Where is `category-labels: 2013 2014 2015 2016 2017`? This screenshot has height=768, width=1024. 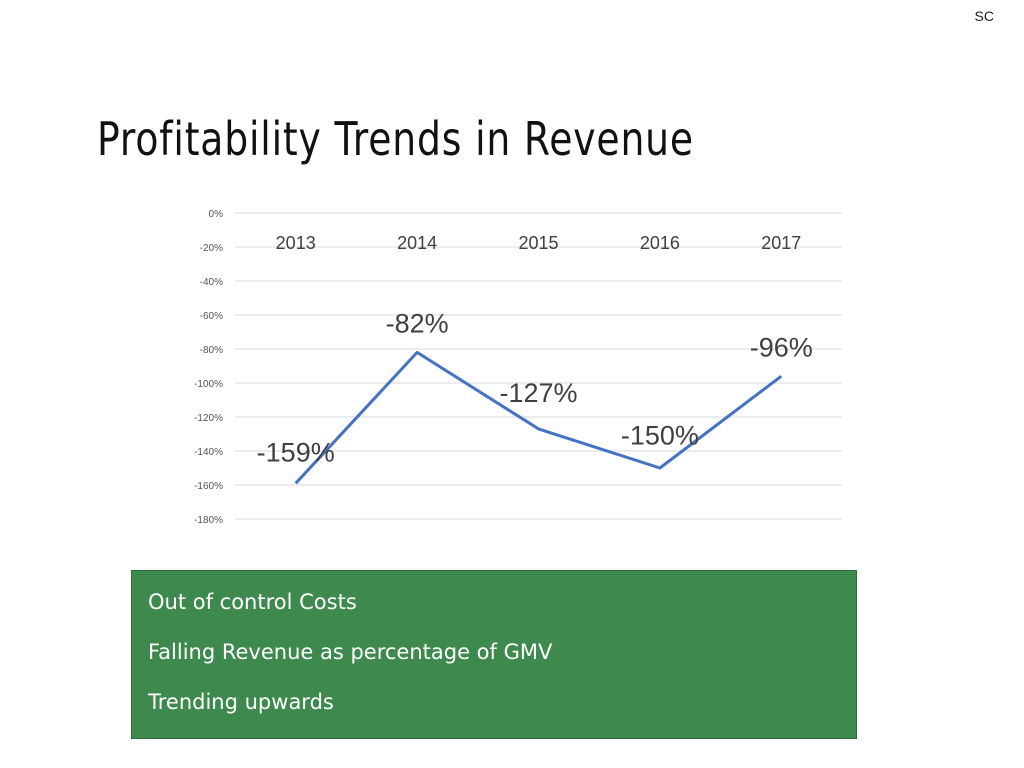 category-labels: 2013 2014 2015 2016 2017 is located at coordinates (539, 243).